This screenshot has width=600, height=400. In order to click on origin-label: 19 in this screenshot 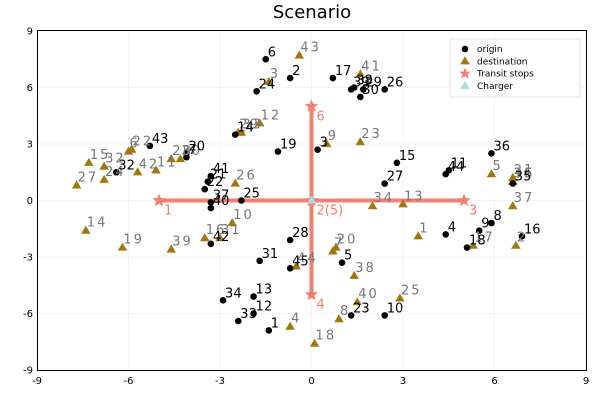, I will do `click(288, 145)`.